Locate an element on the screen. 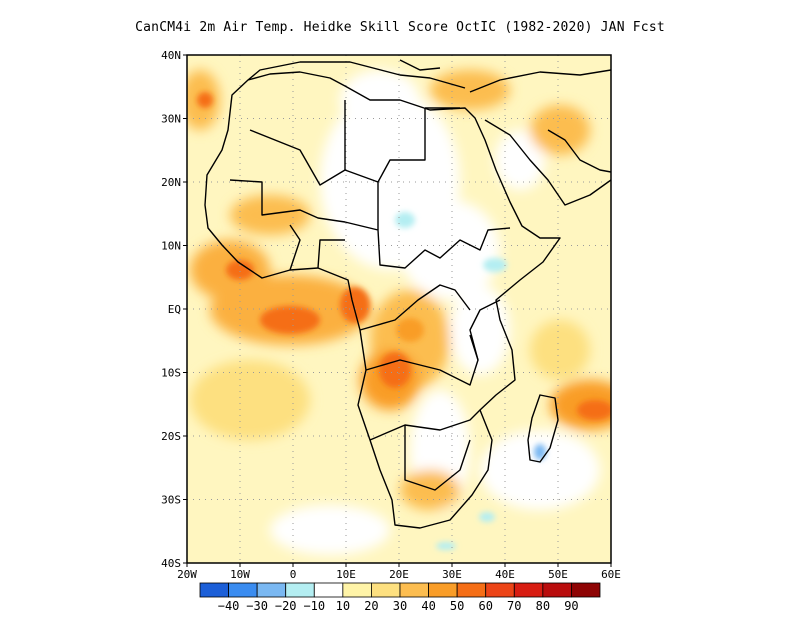 Image resolution: width=800 pixels, height=618 pixels. lat-label: 40N is located at coordinates (171, 55).